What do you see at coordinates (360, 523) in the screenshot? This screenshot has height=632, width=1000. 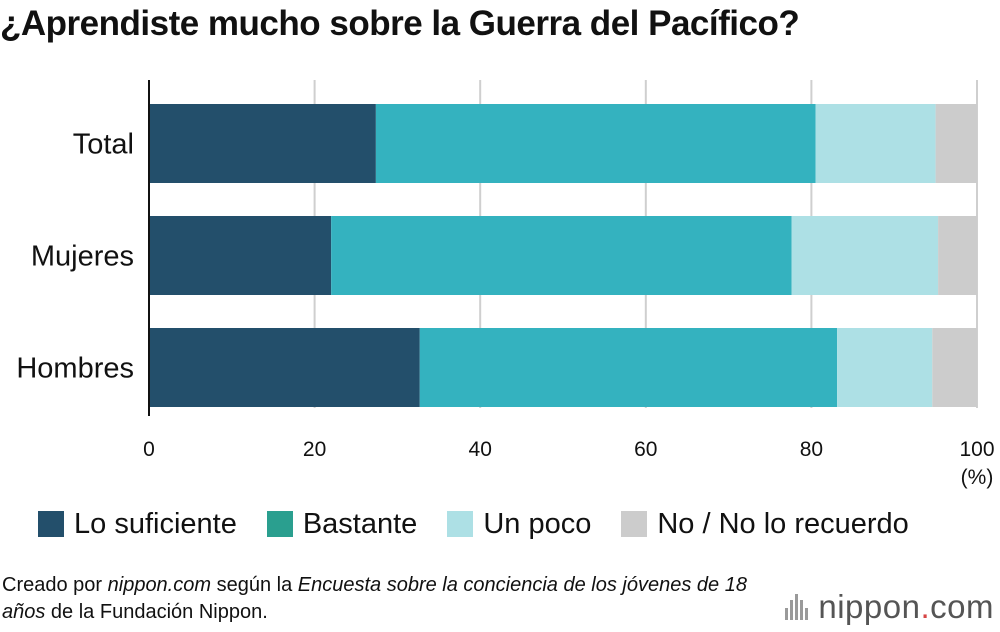 I see `legend-label: Bastante` at bounding box center [360, 523].